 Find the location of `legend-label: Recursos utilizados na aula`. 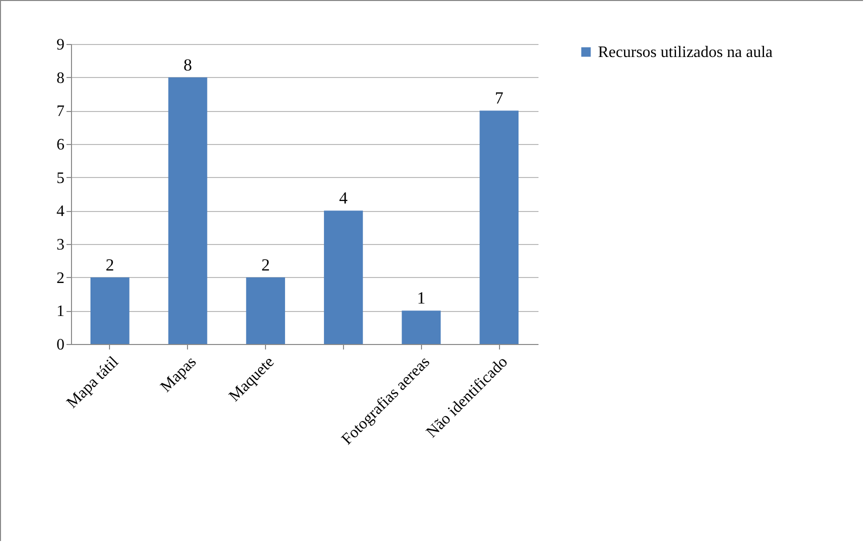

legend-label: Recursos utilizados na aula is located at coordinates (685, 52).